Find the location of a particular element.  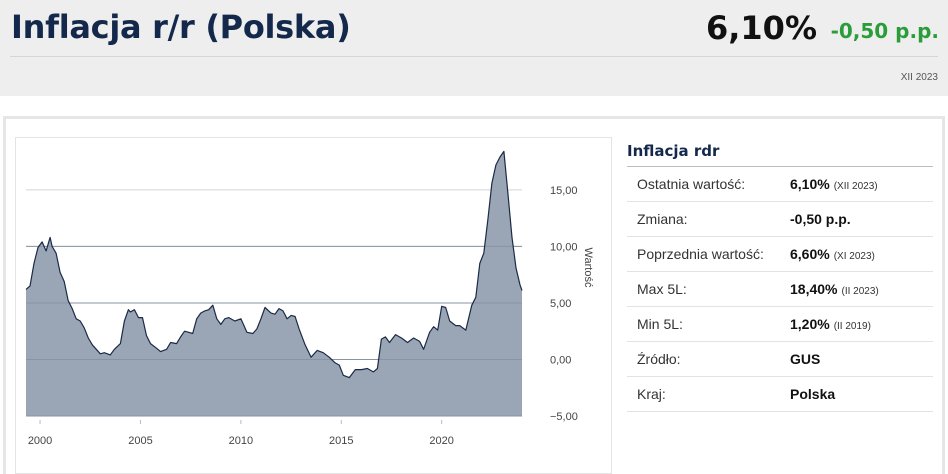

value-date: XII 2023 is located at coordinates (919, 77).